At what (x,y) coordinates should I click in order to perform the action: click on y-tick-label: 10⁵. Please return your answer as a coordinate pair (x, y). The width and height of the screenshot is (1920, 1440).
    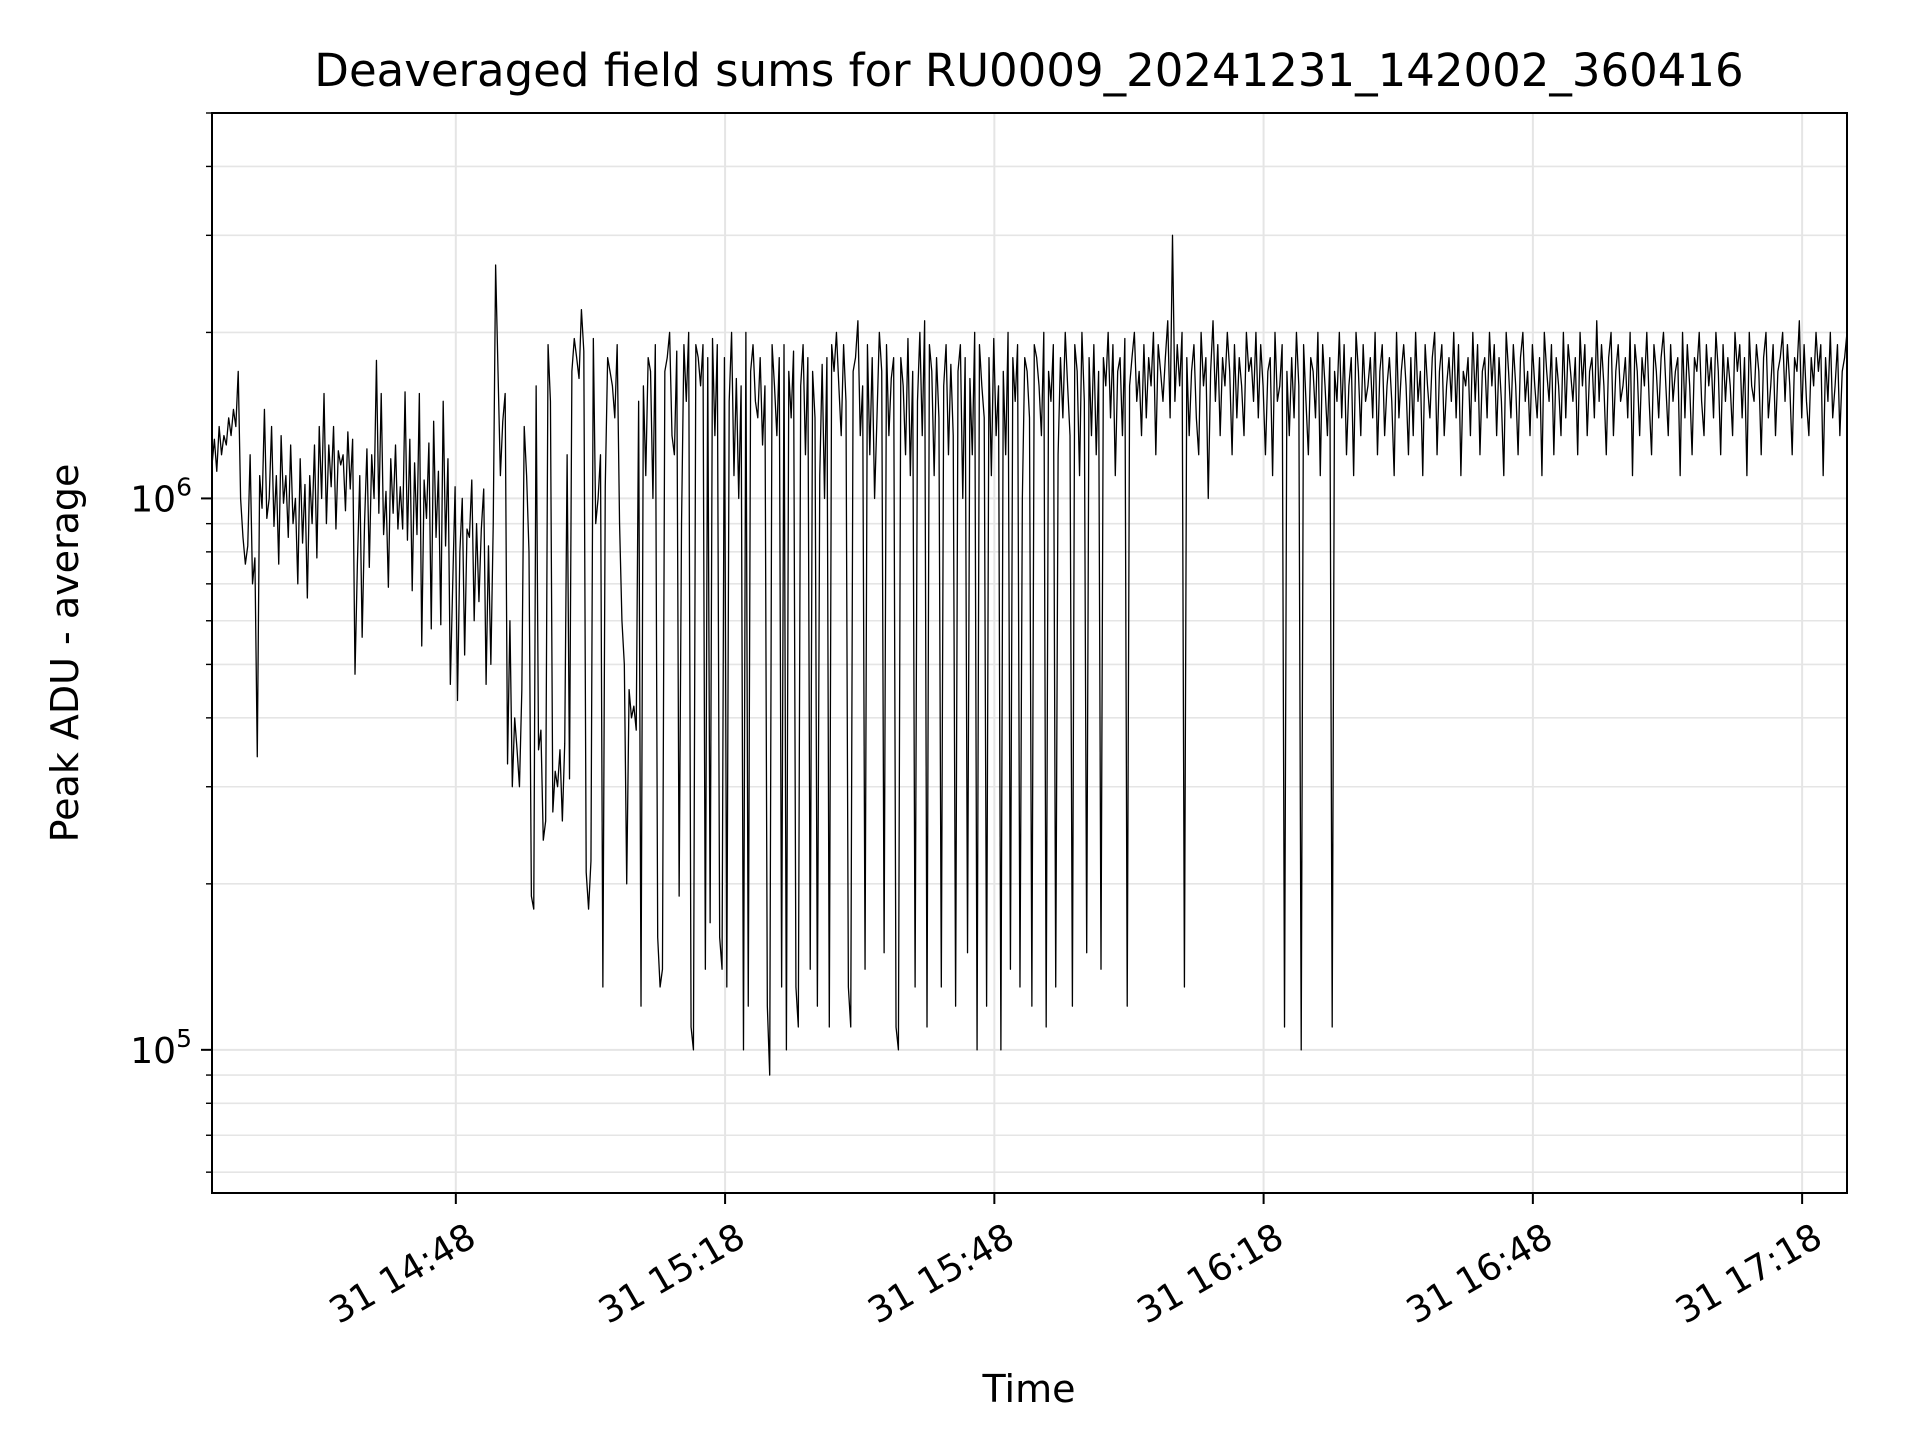
    Looking at the image, I should click on (161, 1048).